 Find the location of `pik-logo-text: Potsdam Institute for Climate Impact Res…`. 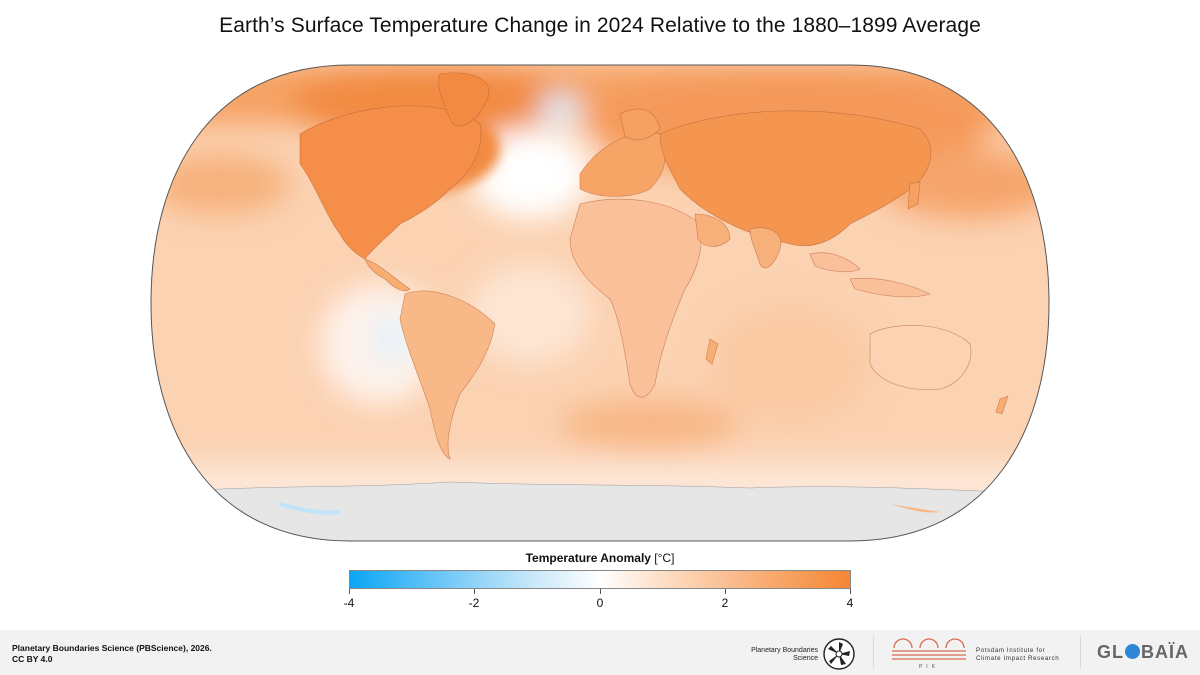

pik-logo-text: Potsdam Institute for Climate Impact Res… is located at coordinates (1017, 655).